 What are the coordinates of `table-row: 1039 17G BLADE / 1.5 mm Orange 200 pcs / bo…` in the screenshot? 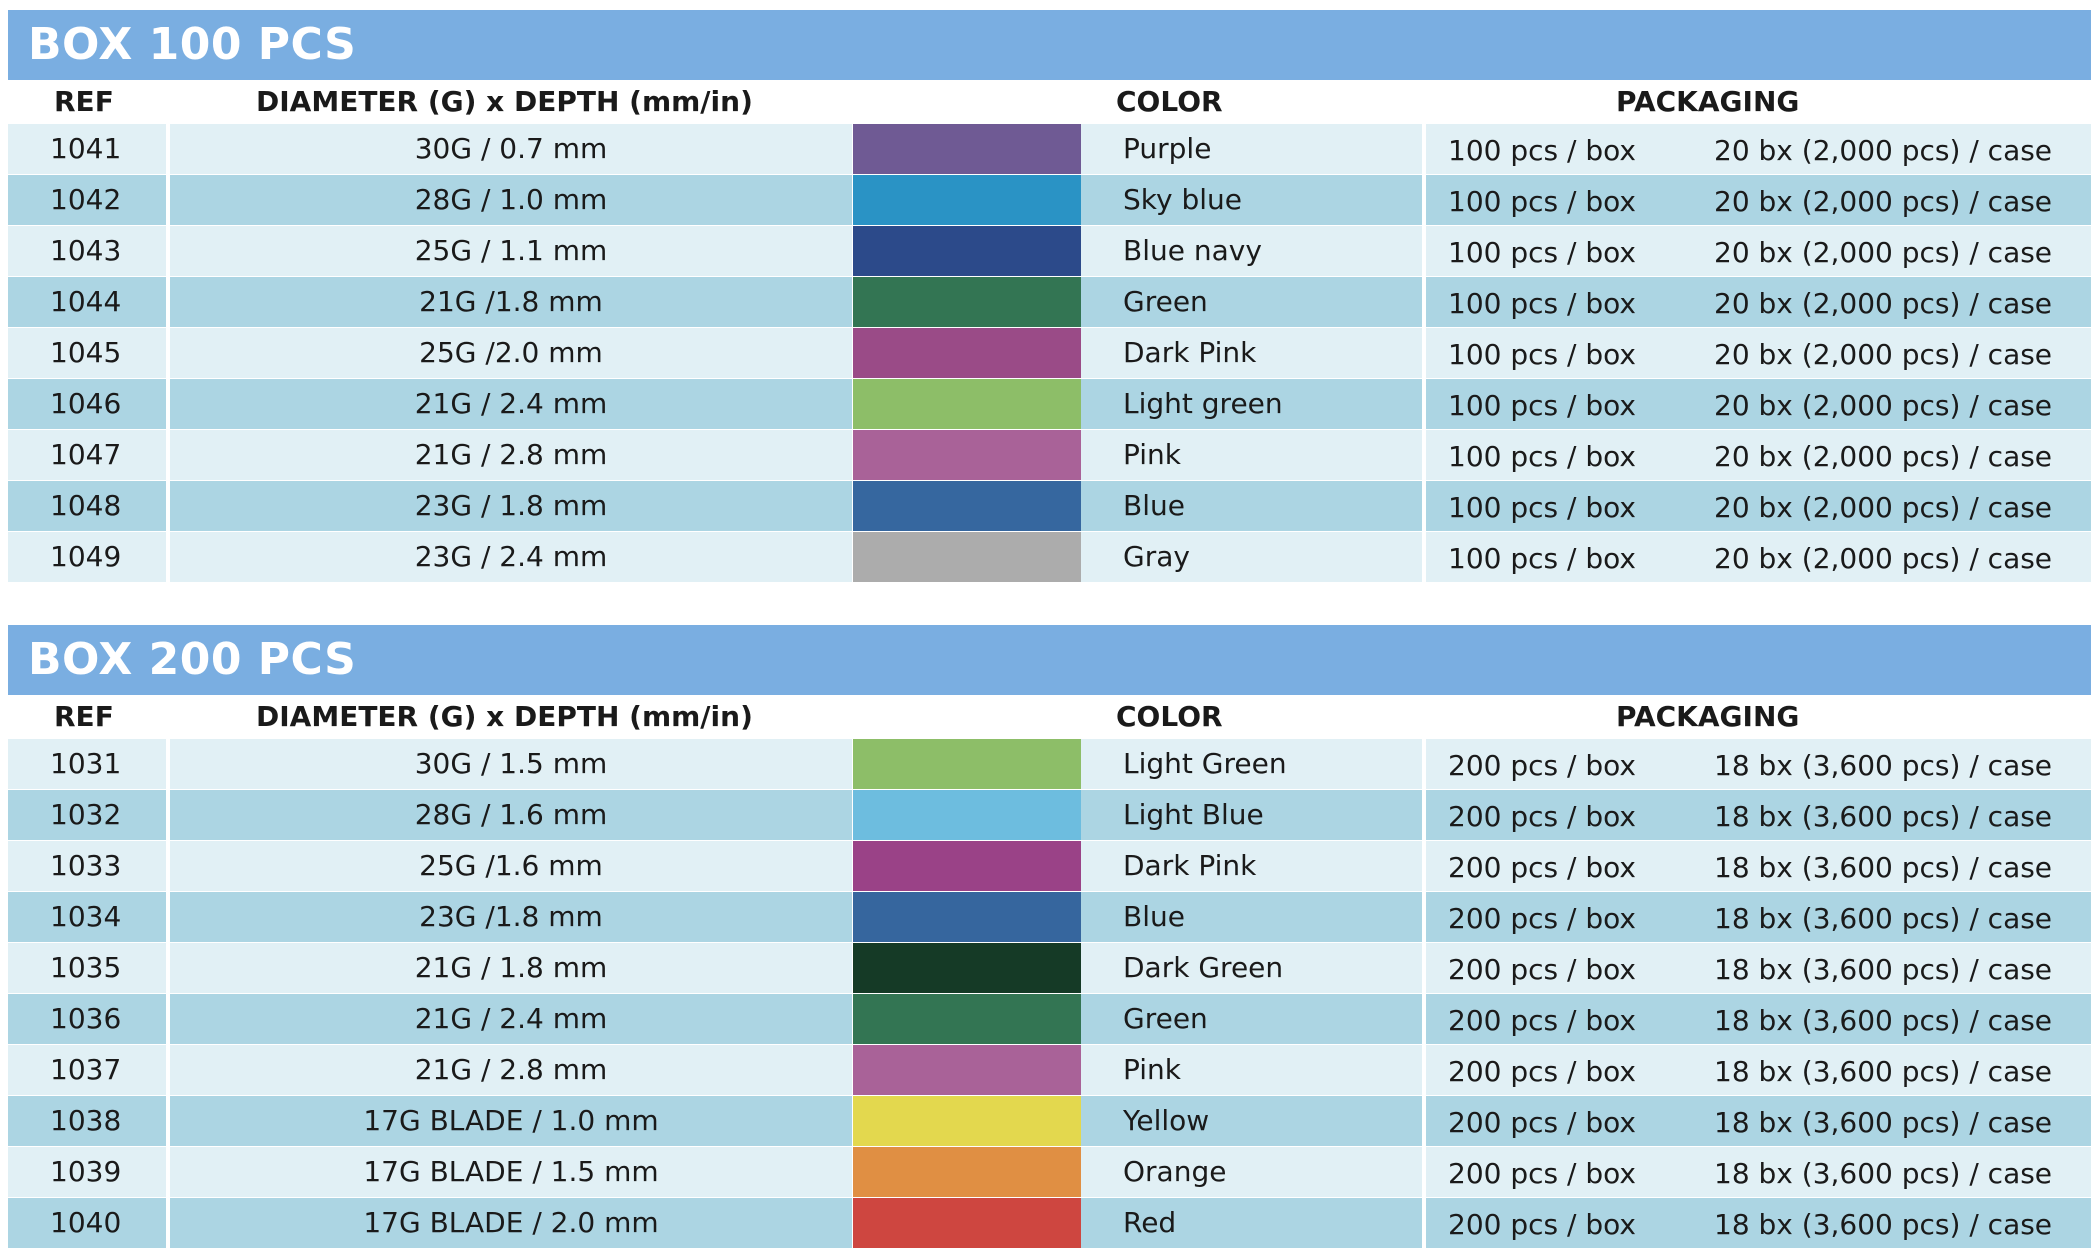 It's located at (1049, 1172).